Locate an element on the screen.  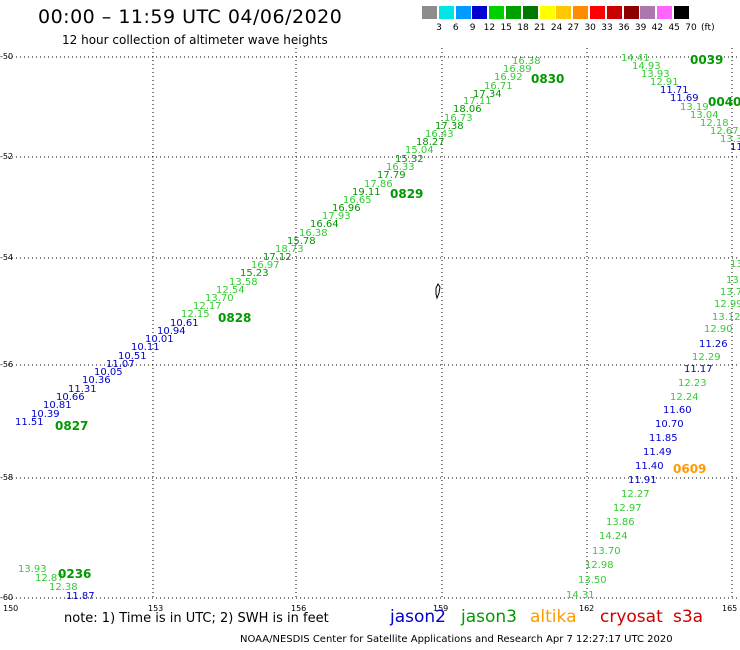
wave-height-value: 12.91 is located at coordinates (664, 82).